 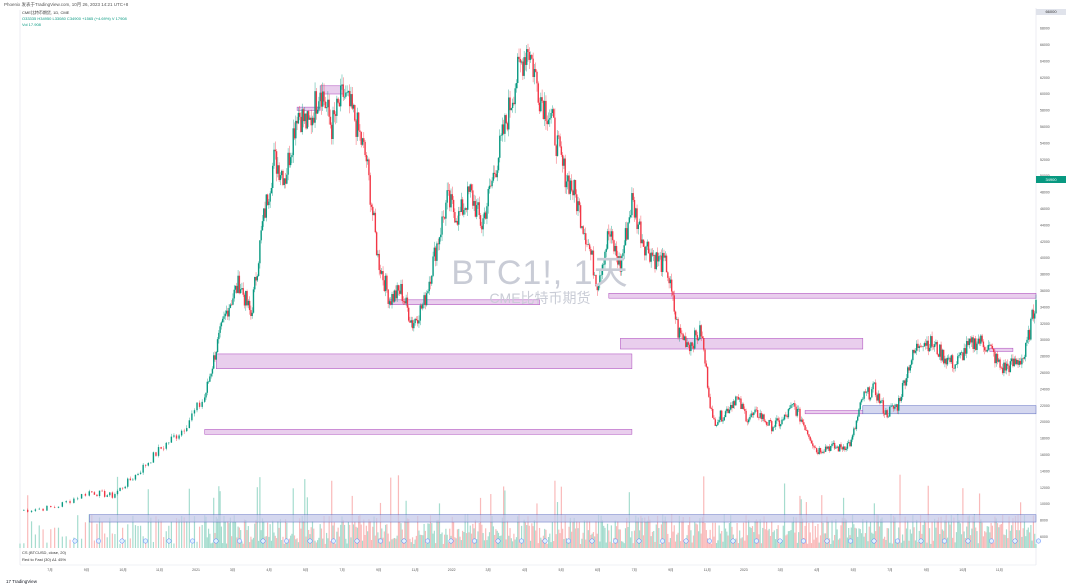 What do you see at coordinates (232, 569) in the screenshot?
I see `x-tick-label: 3月` at bounding box center [232, 569].